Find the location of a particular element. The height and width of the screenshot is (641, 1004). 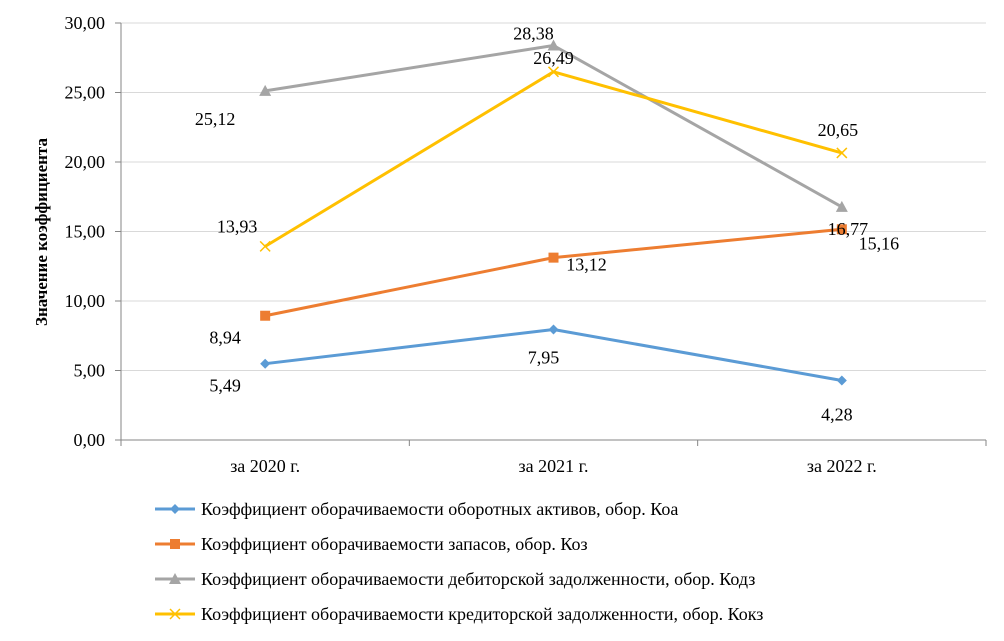

data-label: 5,49 is located at coordinates (225, 386).